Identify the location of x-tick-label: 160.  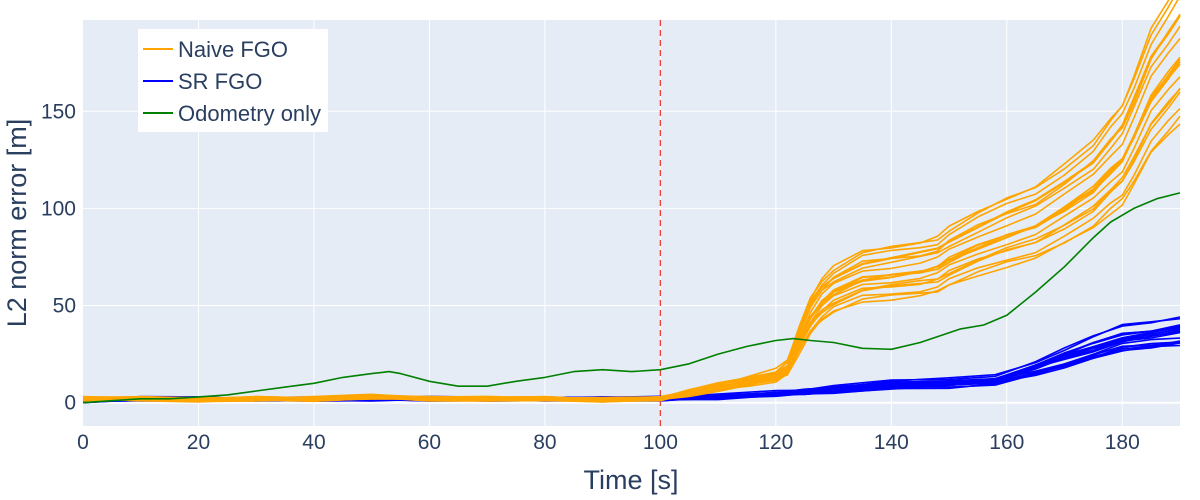
(1006, 442).